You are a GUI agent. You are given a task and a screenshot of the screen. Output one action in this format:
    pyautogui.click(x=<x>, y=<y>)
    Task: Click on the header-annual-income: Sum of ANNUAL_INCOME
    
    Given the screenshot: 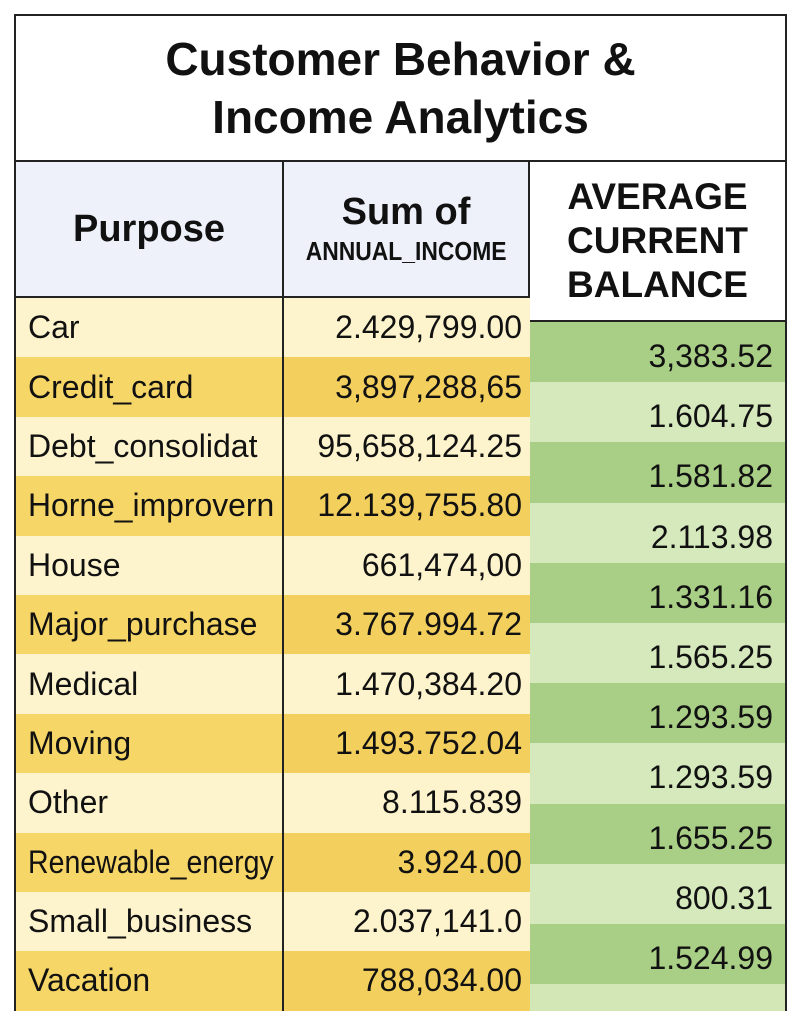 What is the action you would take?
    pyautogui.click(x=407, y=230)
    